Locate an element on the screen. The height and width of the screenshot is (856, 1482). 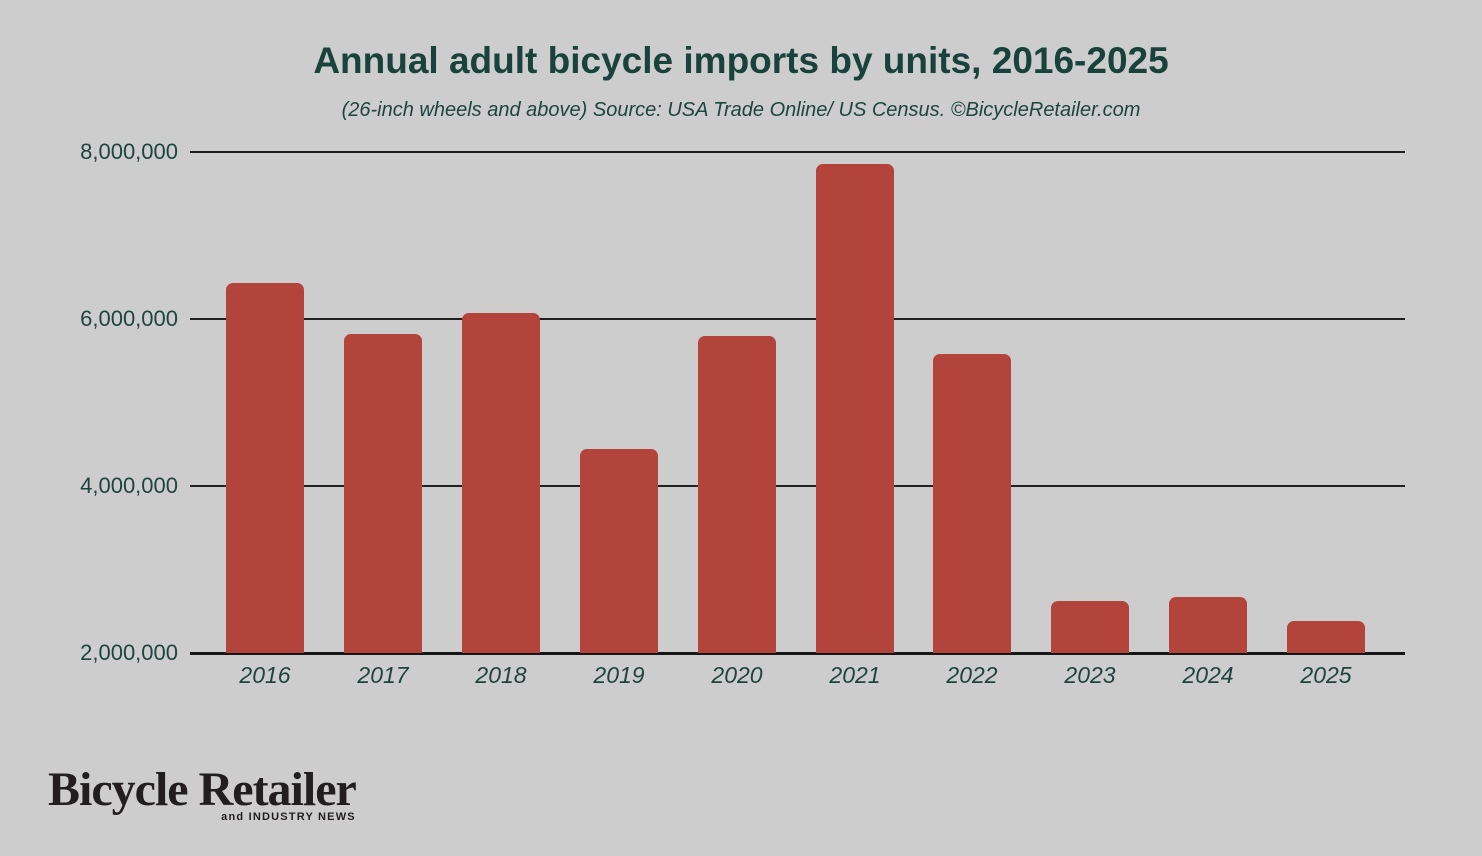
bar-2022 is located at coordinates (972, 503).